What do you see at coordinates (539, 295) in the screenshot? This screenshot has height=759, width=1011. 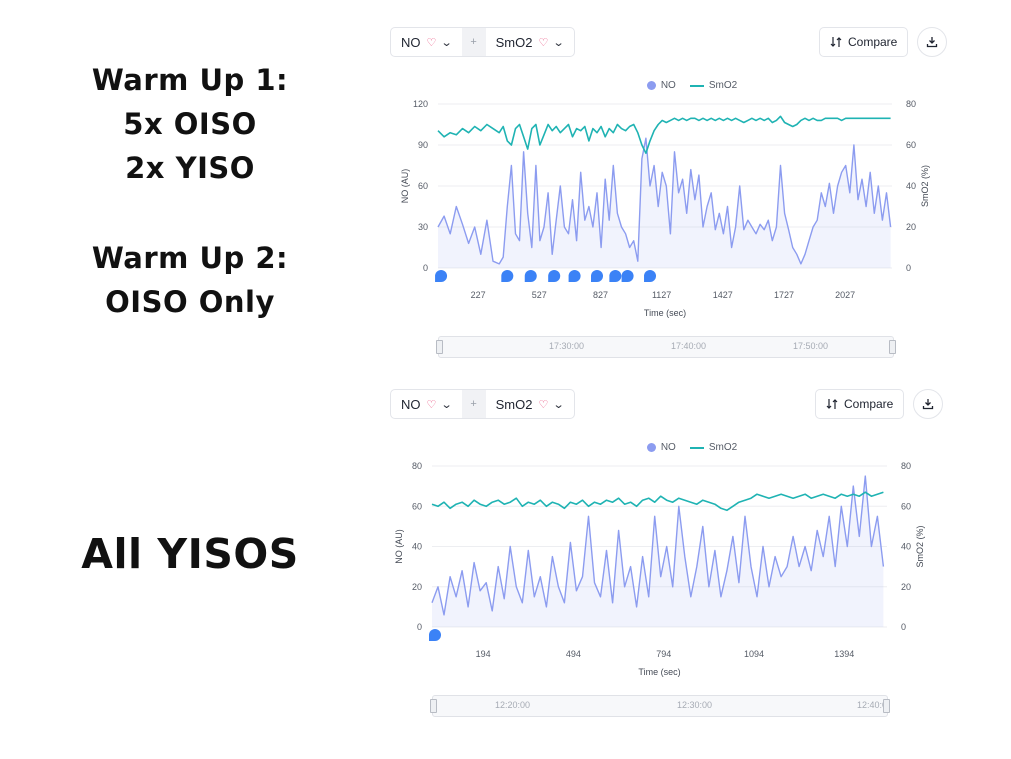 I see `x-tick-label: 527` at bounding box center [539, 295].